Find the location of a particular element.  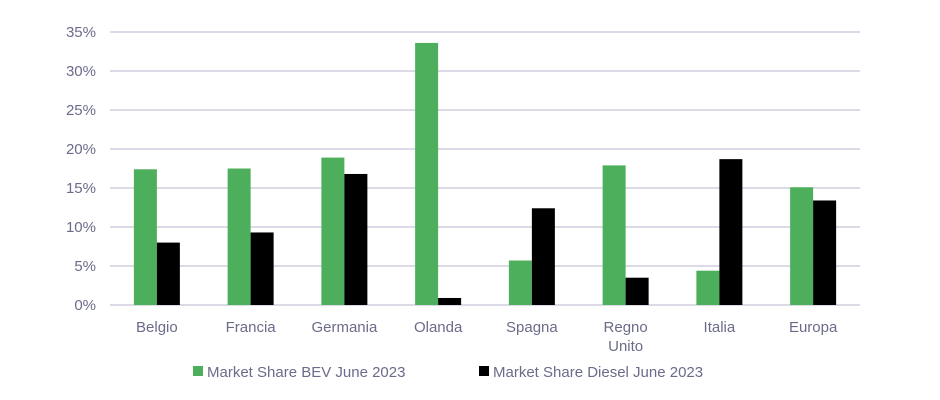

x-tick-label: Germania is located at coordinates (344, 327).